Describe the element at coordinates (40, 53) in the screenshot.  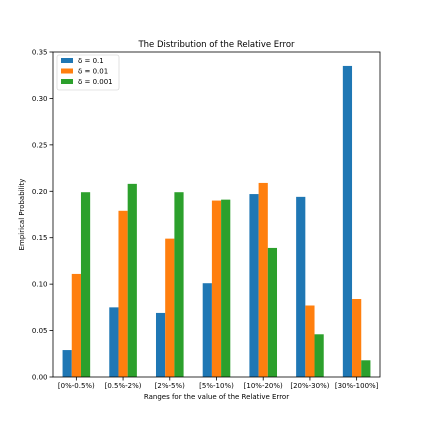
I see `y-tick-label: 0.35` at that location.